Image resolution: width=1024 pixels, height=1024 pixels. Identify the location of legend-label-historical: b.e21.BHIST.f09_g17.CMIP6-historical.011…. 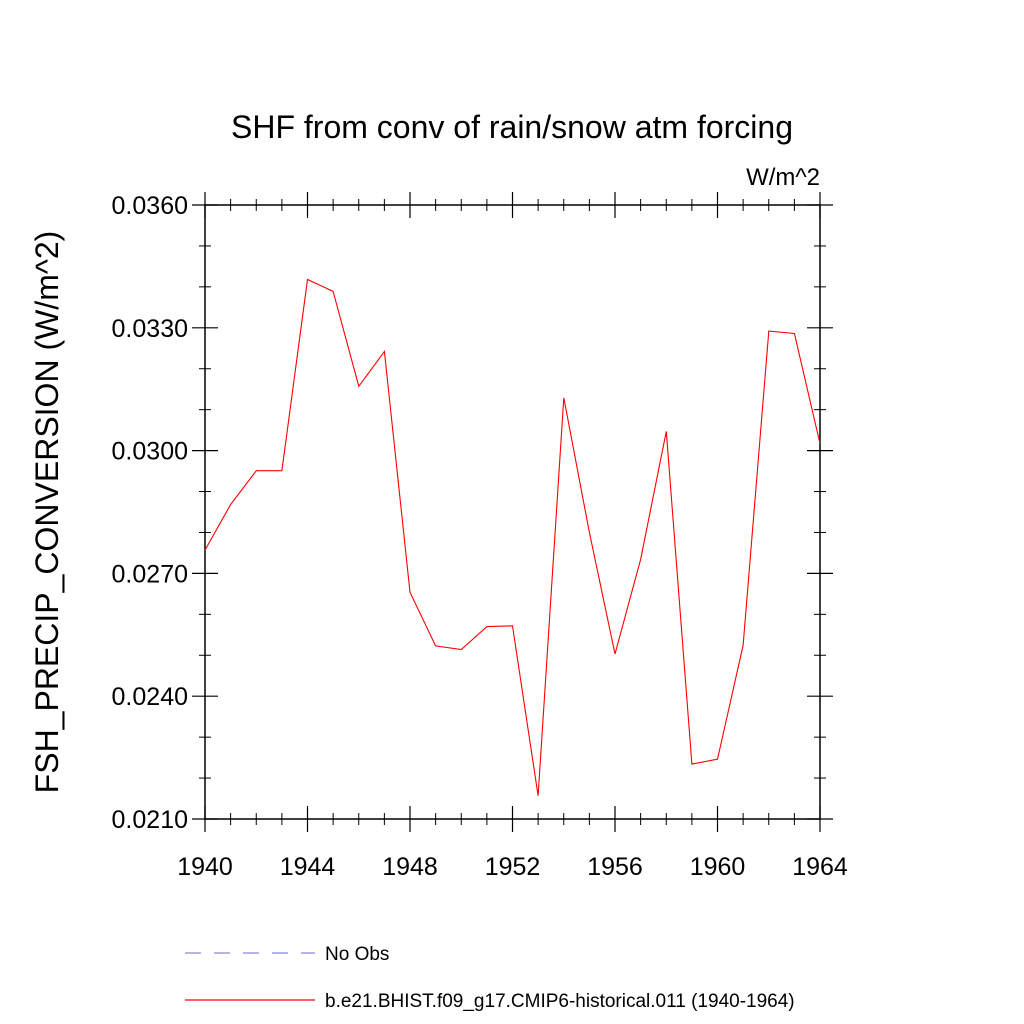
(560, 1001).